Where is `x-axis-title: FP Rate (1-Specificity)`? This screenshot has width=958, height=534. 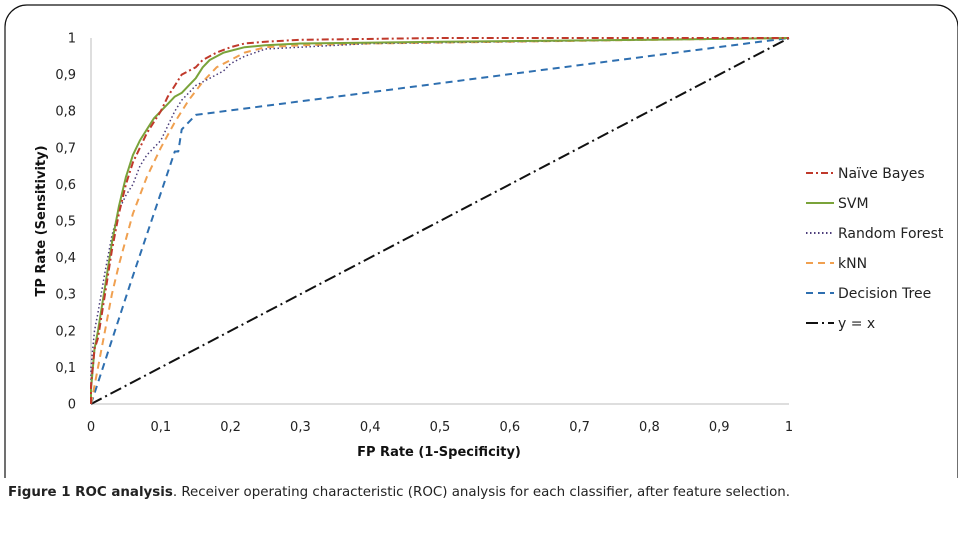
x-axis-title: FP Rate (1-Specificity) is located at coordinates (439, 452).